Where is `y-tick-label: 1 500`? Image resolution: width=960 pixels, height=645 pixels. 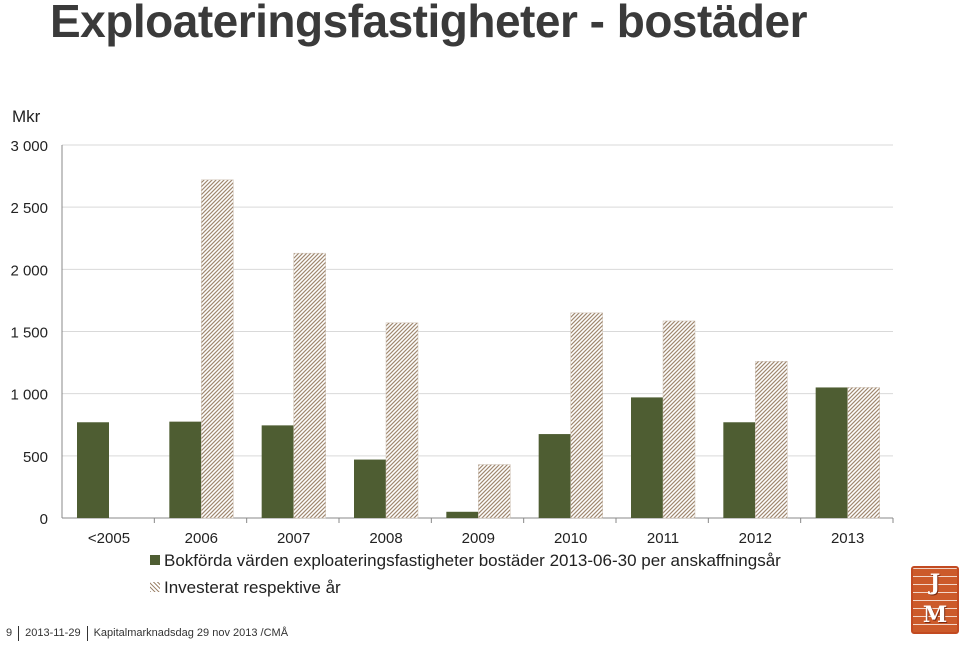 y-tick-label: 1 500 is located at coordinates (29, 333).